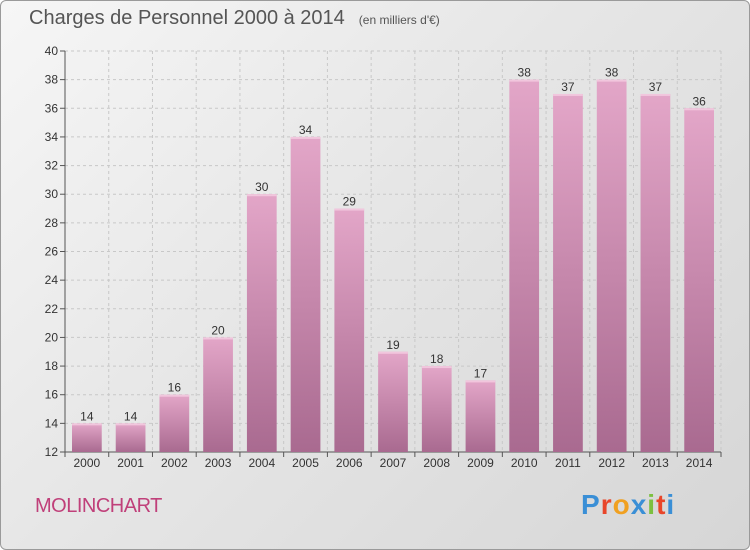 The image size is (750, 550). I want to click on bar-value-label: 29, so click(350, 202).